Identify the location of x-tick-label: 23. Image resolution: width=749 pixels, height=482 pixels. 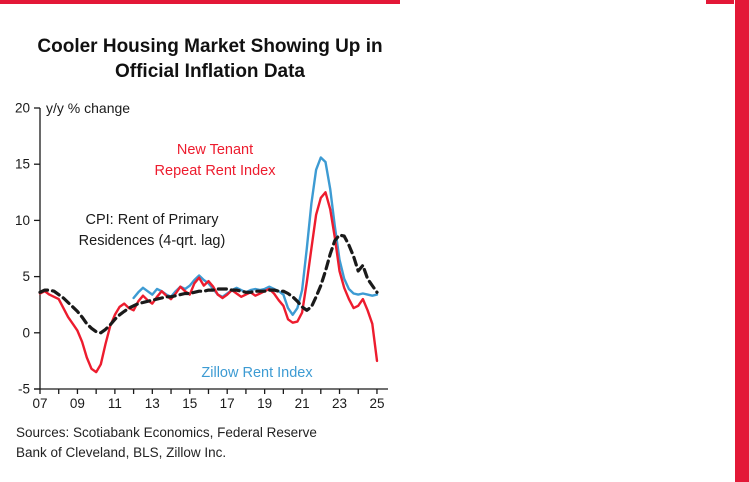
(339, 403).